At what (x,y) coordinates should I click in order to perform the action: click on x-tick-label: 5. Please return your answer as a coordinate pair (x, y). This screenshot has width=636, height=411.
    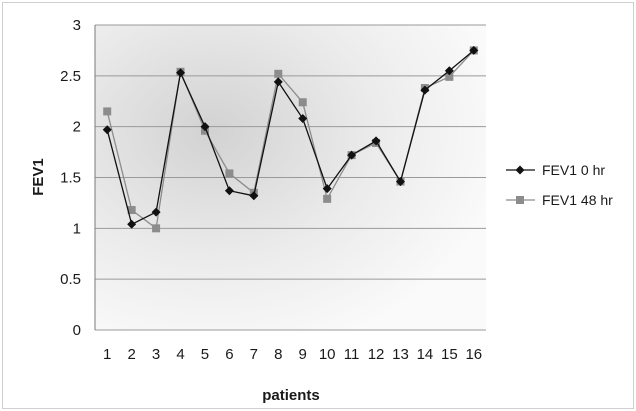
    Looking at the image, I should click on (205, 354).